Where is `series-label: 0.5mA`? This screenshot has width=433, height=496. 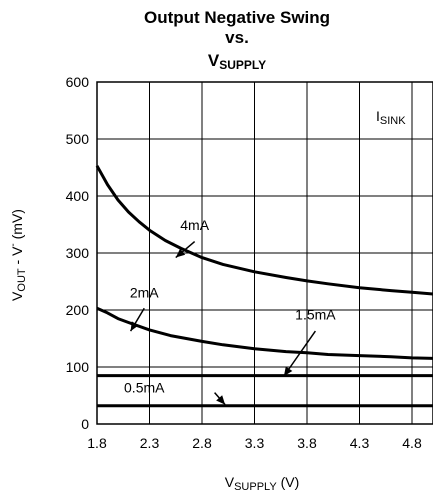
series-label: 0.5mA is located at coordinates (144, 388).